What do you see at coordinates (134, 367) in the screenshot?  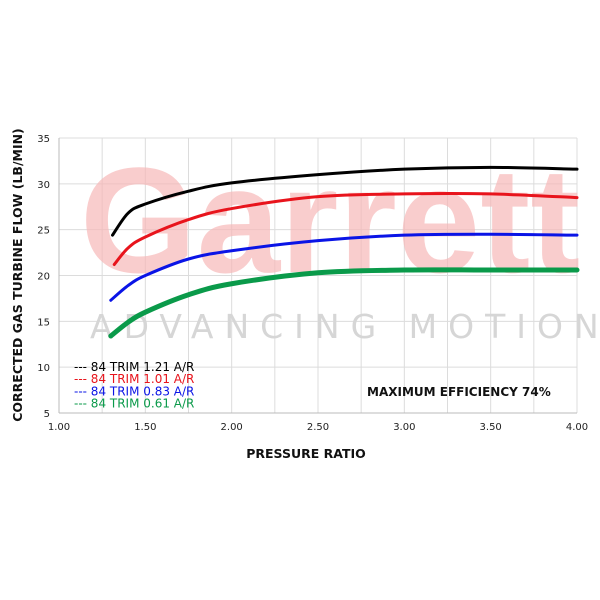 I see `legend-entry: --- 84 TRIM 1.21 A/R` at bounding box center [134, 367].